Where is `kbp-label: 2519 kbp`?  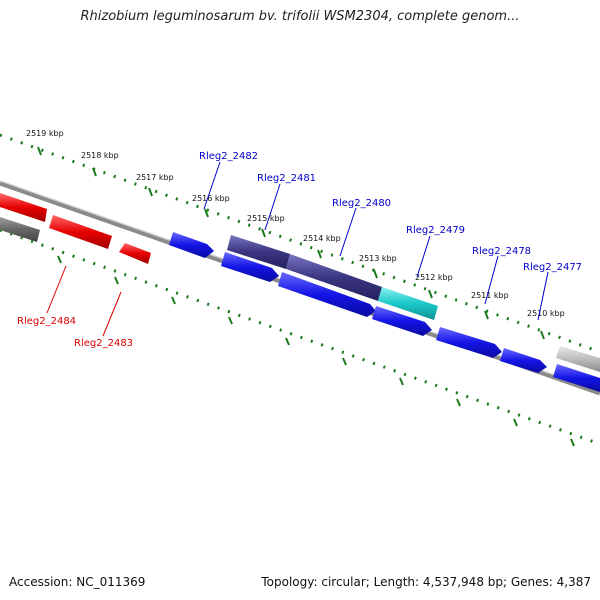
kbp-label: 2519 kbp is located at coordinates (45, 133).